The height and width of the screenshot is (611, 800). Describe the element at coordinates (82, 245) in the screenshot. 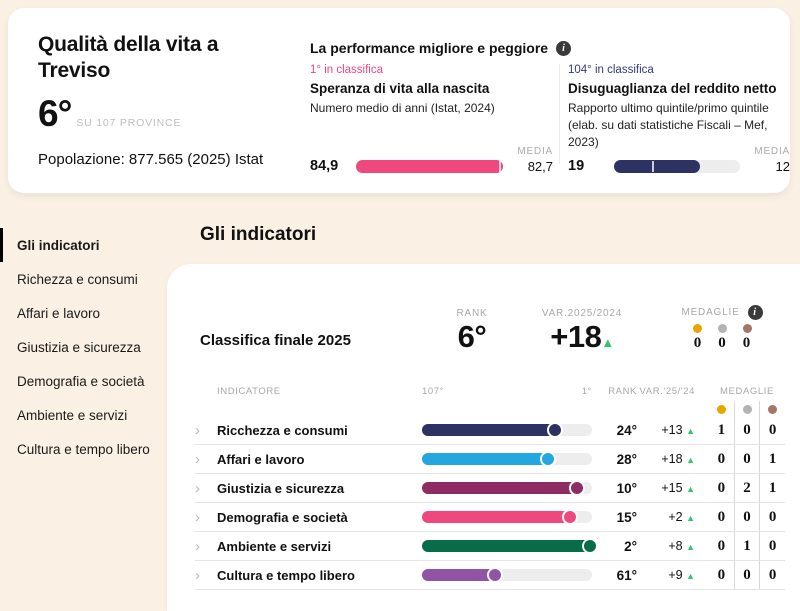

I see `sidebar-item-gli-indicatori: Gli indicatori` at that location.